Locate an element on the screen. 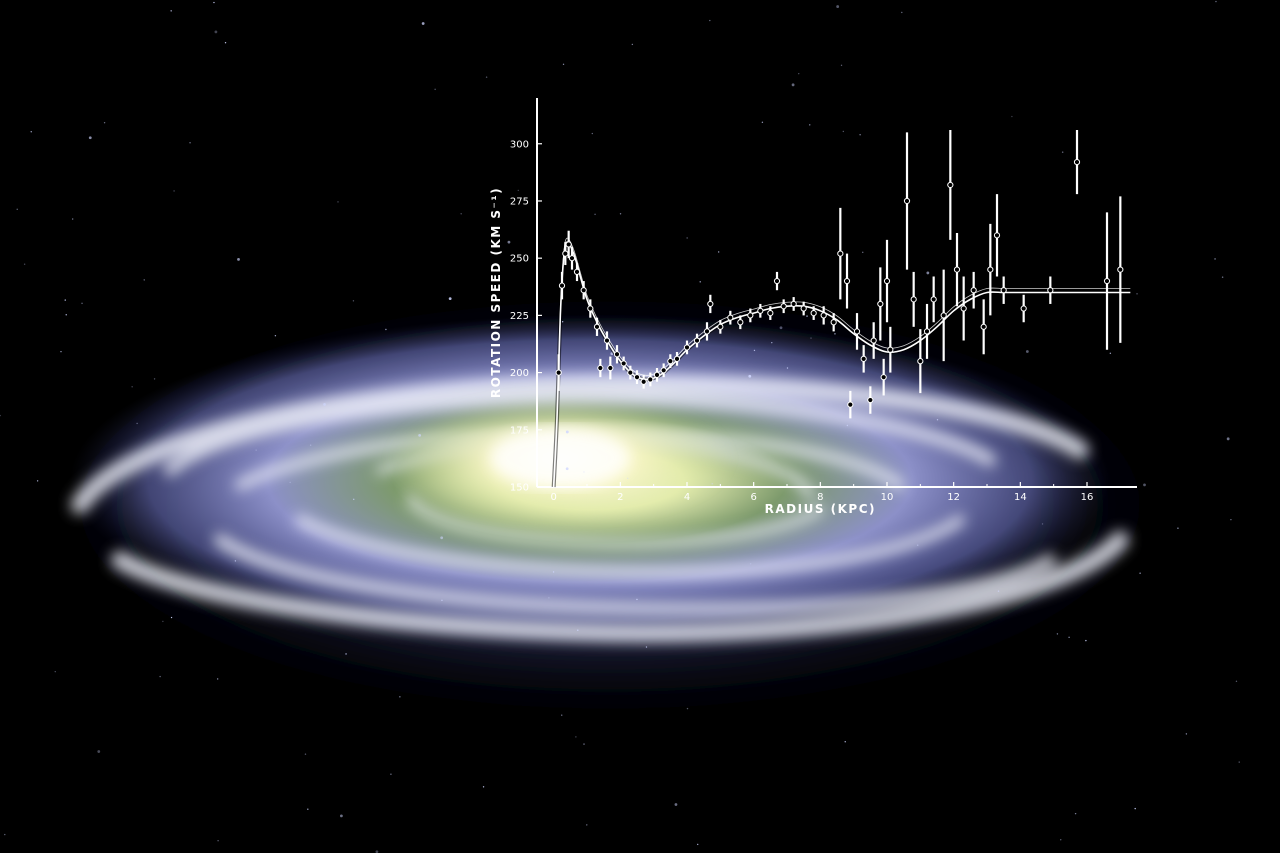 This screenshot has height=853, width=1280. x-axis-ticks: 0 2 4 6 8 10 12 14 16 is located at coordinates (821, 492).